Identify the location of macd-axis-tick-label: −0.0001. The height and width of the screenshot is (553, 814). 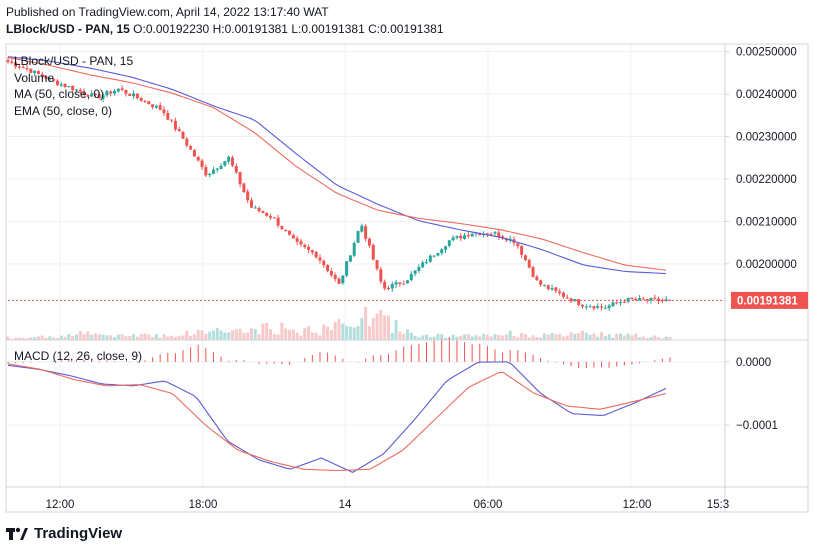
(757, 426).